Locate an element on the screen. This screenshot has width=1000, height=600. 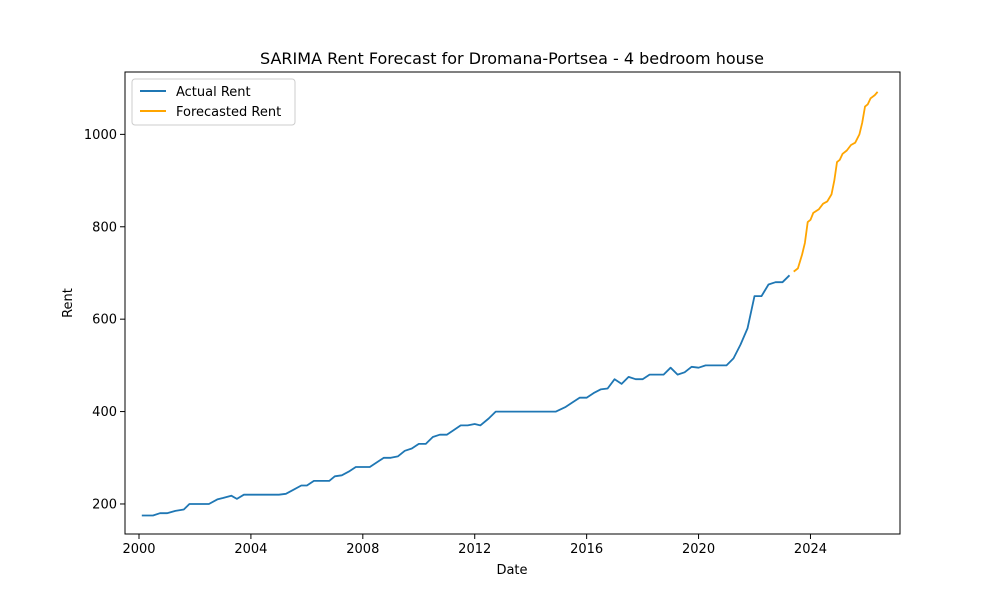
x-axis: 2000 2004 2008 2012 2016 2020 2024 is located at coordinates (474, 545).